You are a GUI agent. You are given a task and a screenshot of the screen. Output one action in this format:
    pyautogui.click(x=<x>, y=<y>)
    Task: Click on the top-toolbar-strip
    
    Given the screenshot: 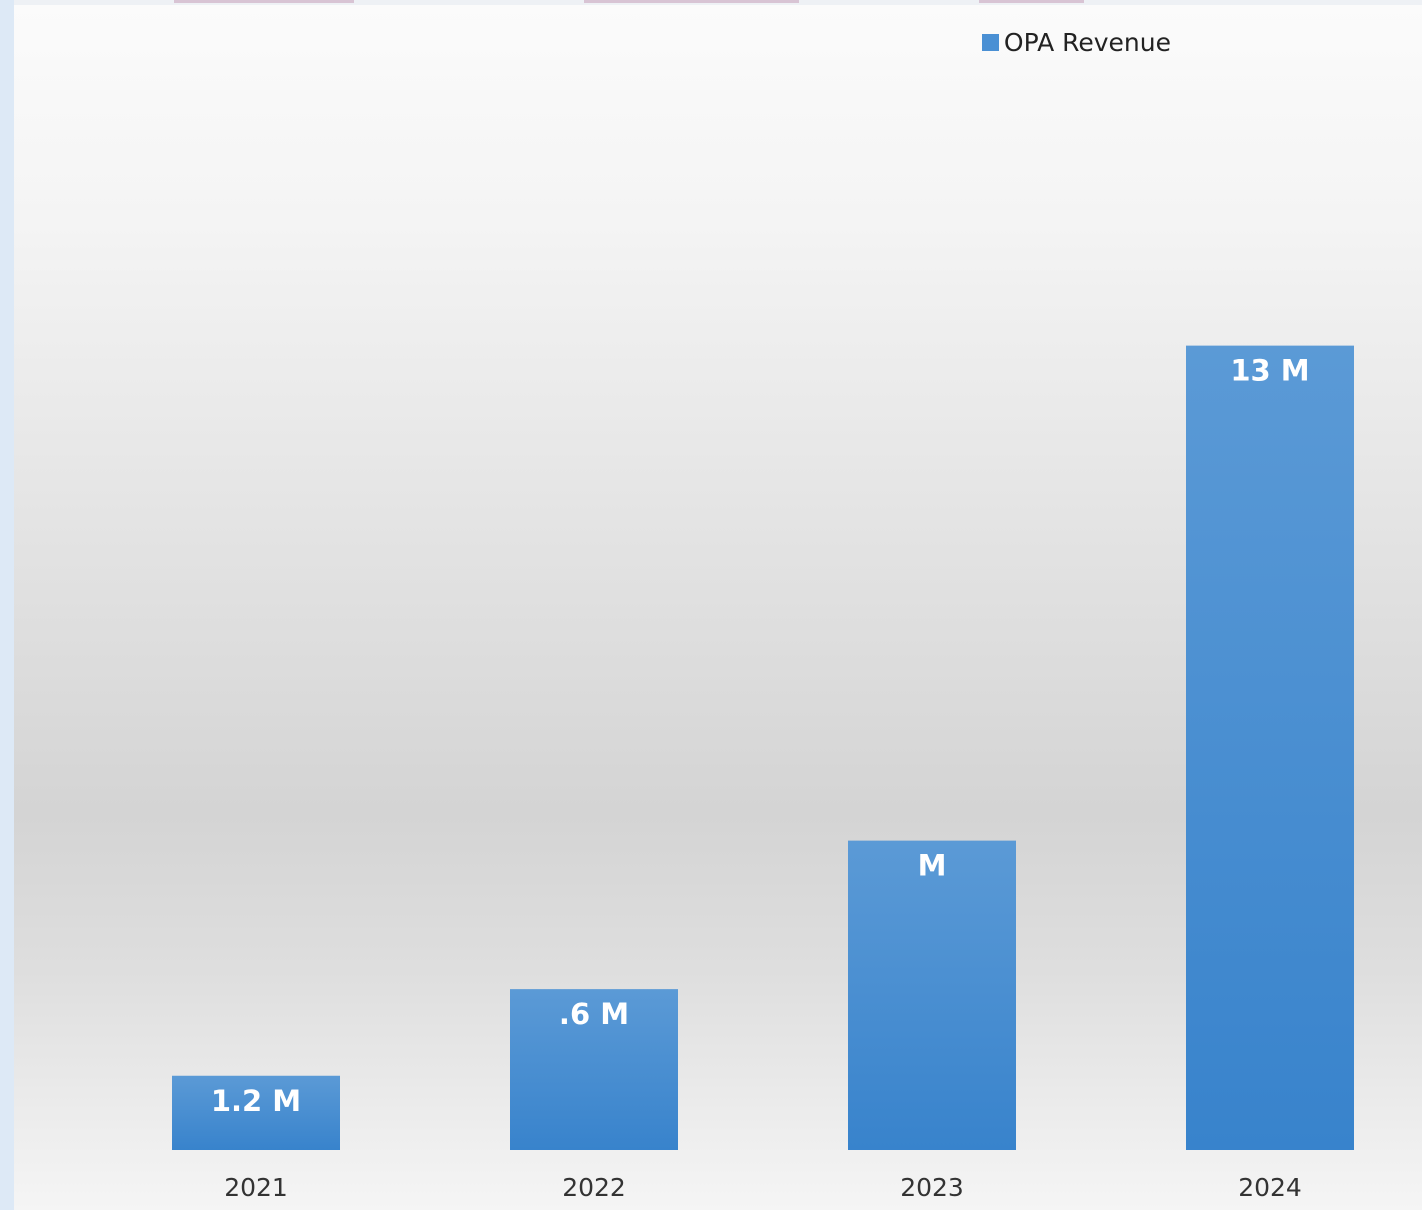 What is the action you would take?
    pyautogui.click(x=718, y=2)
    